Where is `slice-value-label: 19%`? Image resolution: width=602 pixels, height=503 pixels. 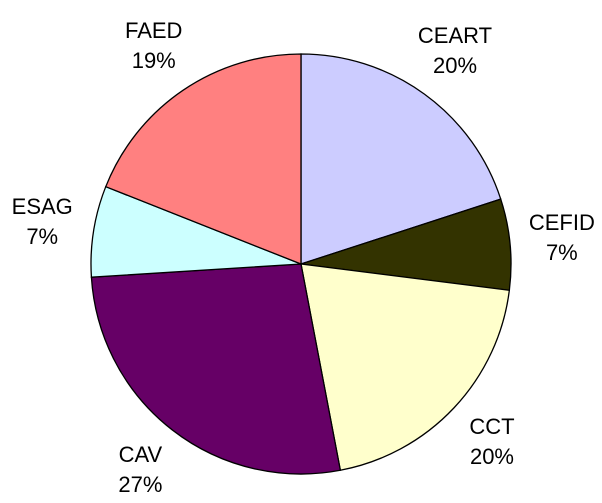 slice-value-label: 19% is located at coordinates (154, 60).